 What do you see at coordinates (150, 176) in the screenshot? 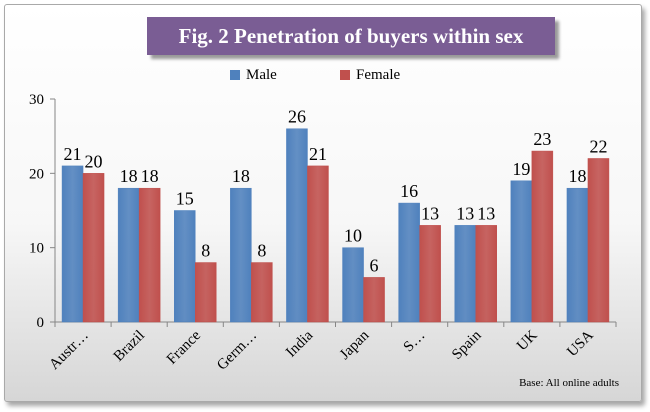
I see `data-label-female: 18` at bounding box center [150, 176].